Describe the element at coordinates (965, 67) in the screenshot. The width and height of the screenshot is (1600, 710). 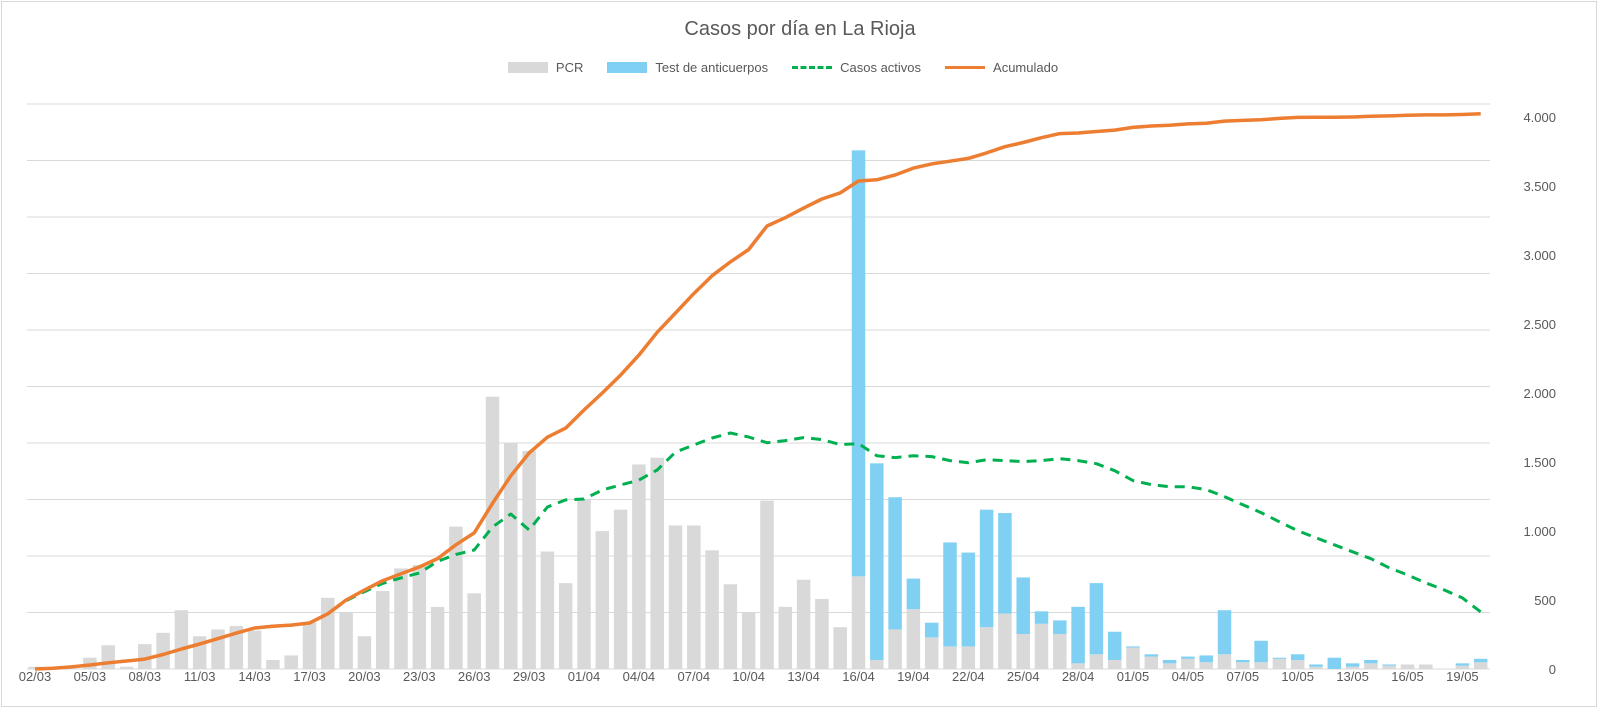
I see `legend-swatch-acumulado` at that location.